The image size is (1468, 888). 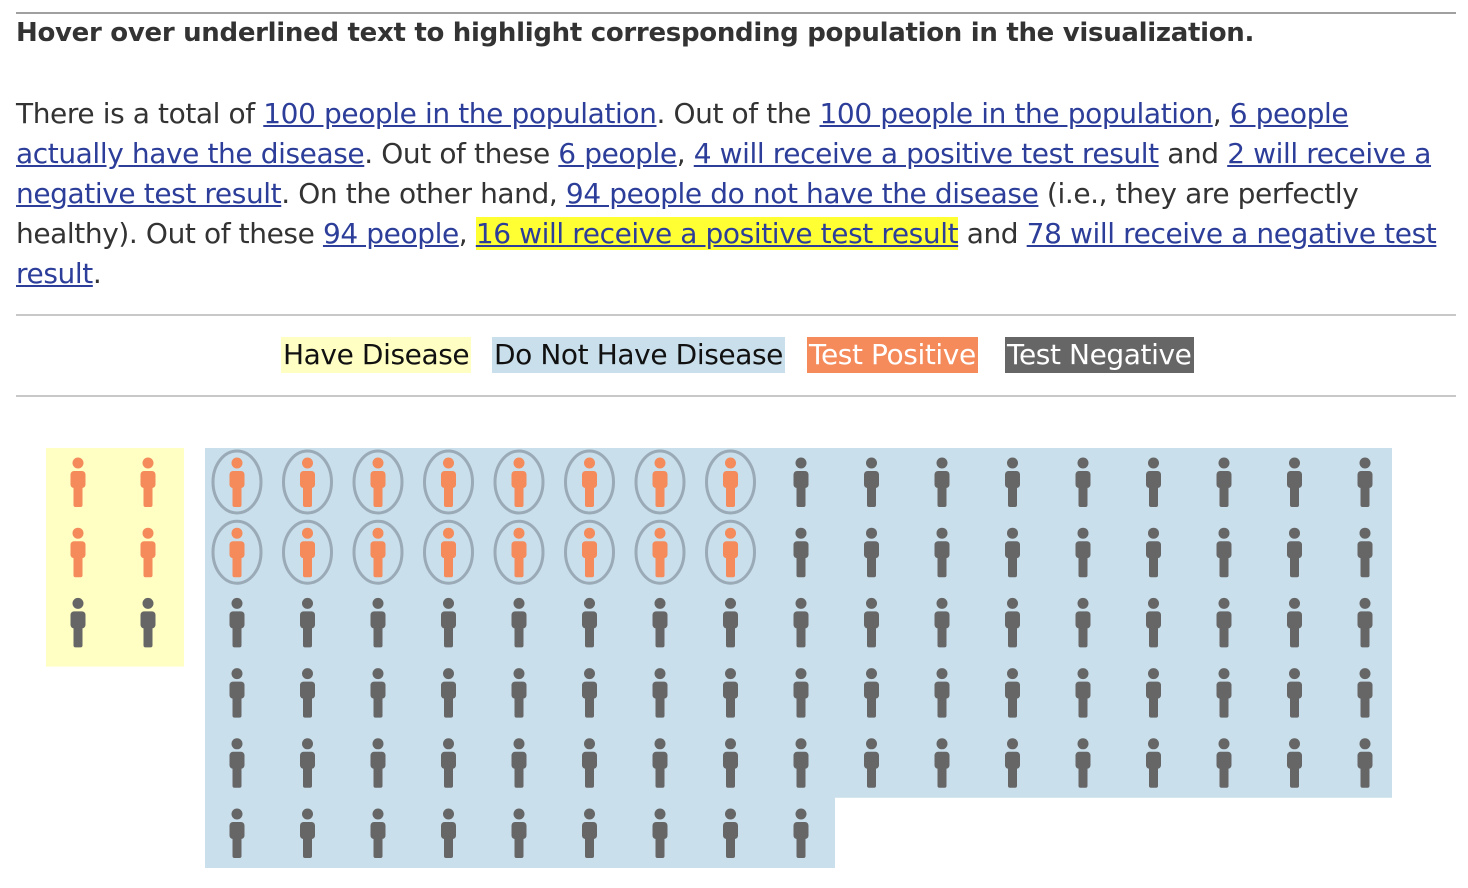 What do you see at coordinates (682, 133) in the screenshot?
I see `link-have-disease: 6 people actually have the disease` at bounding box center [682, 133].